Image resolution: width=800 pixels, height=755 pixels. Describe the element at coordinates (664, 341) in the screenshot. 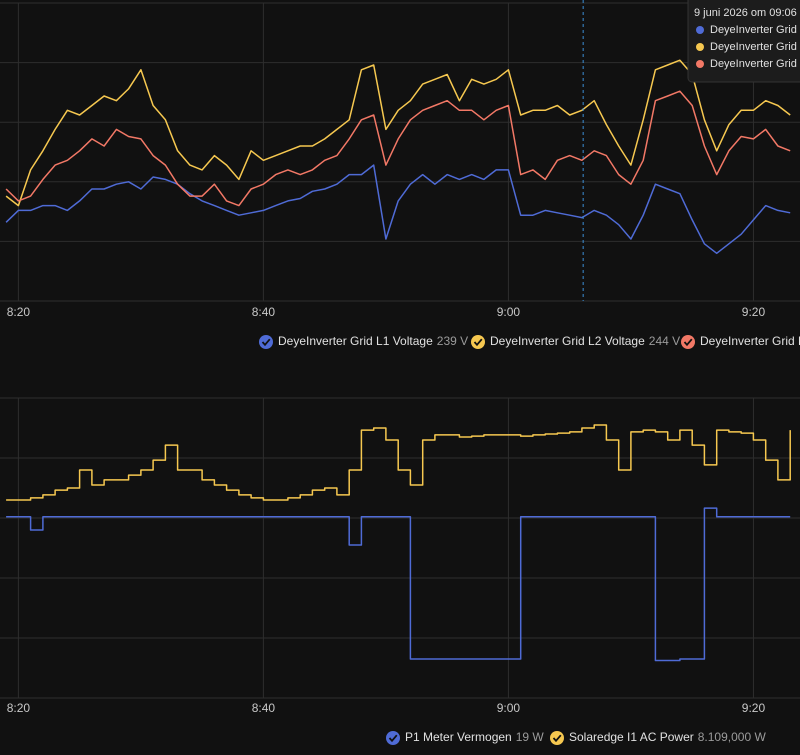

I see `legend-state: 244 V` at that location.